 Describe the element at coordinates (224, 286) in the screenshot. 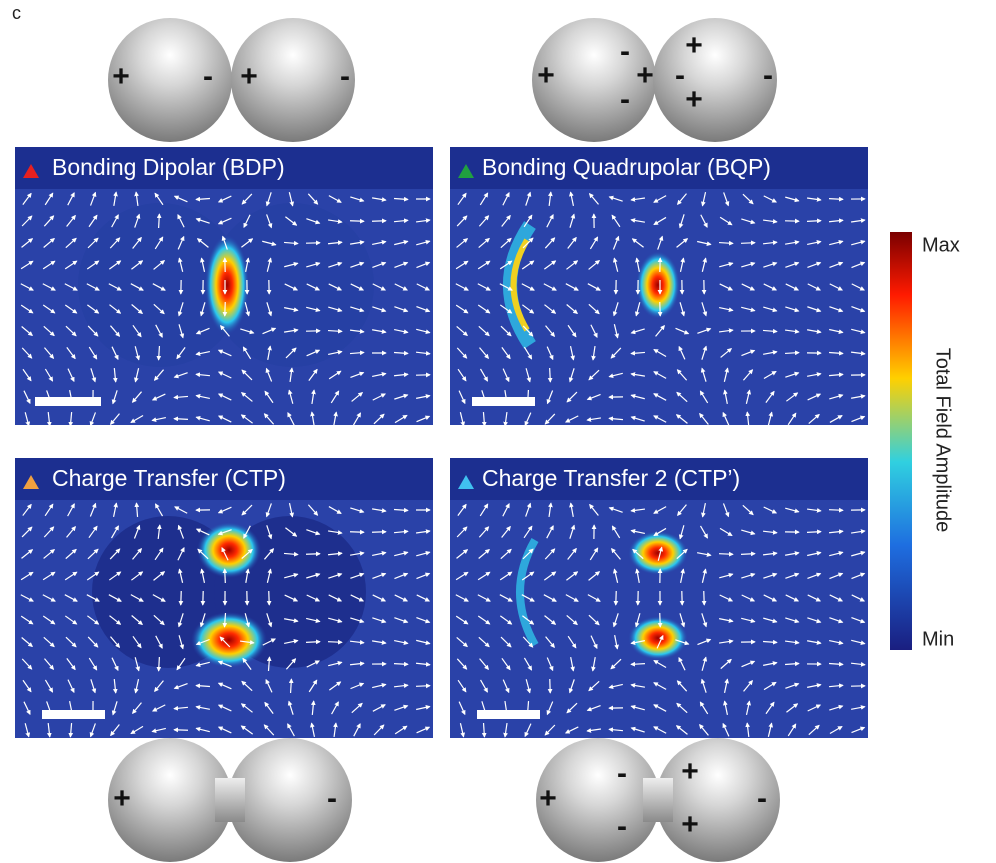

I see `field-map` at that location.